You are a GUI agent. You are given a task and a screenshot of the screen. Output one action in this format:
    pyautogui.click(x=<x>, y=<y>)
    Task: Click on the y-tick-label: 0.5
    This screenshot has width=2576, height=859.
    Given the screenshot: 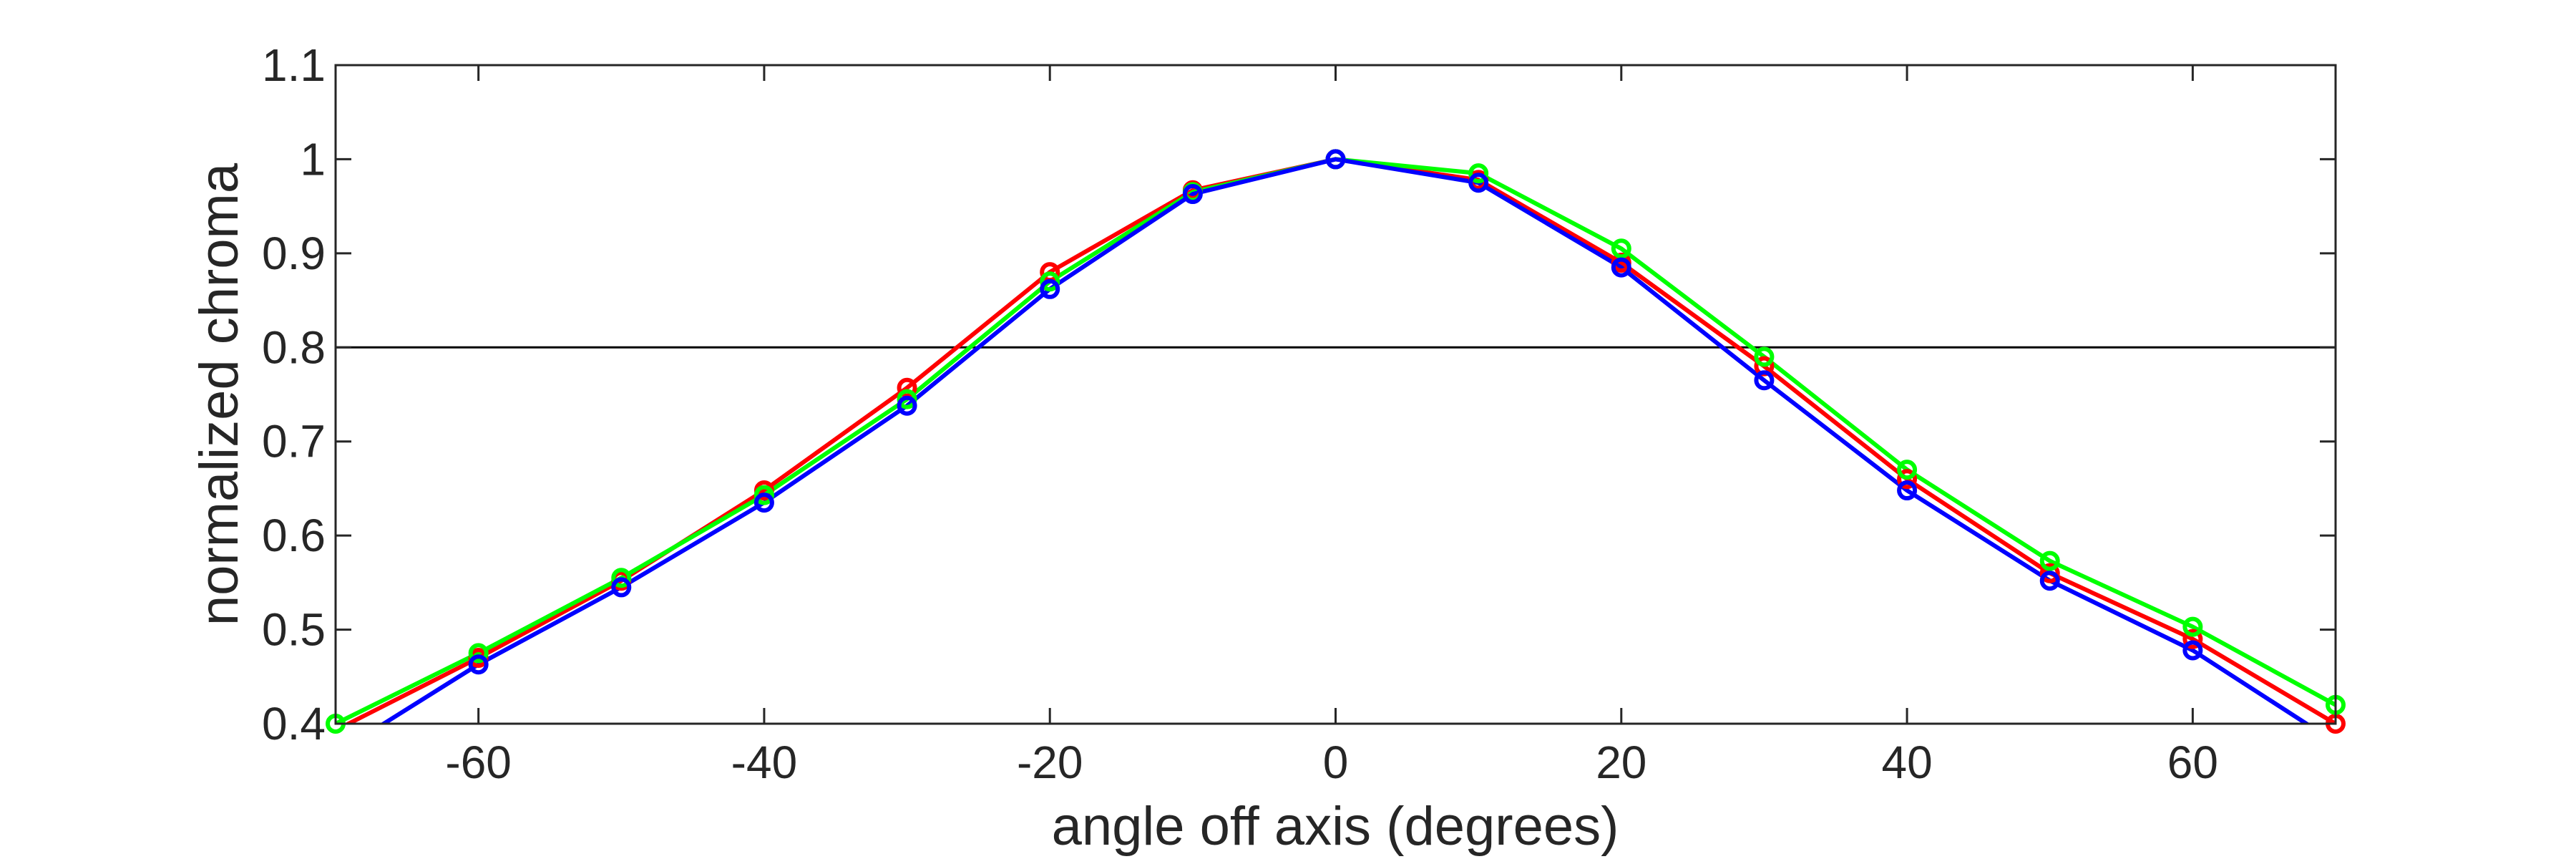 What is the action you would take?
    pyautogui.click(x=294, y=630)
    